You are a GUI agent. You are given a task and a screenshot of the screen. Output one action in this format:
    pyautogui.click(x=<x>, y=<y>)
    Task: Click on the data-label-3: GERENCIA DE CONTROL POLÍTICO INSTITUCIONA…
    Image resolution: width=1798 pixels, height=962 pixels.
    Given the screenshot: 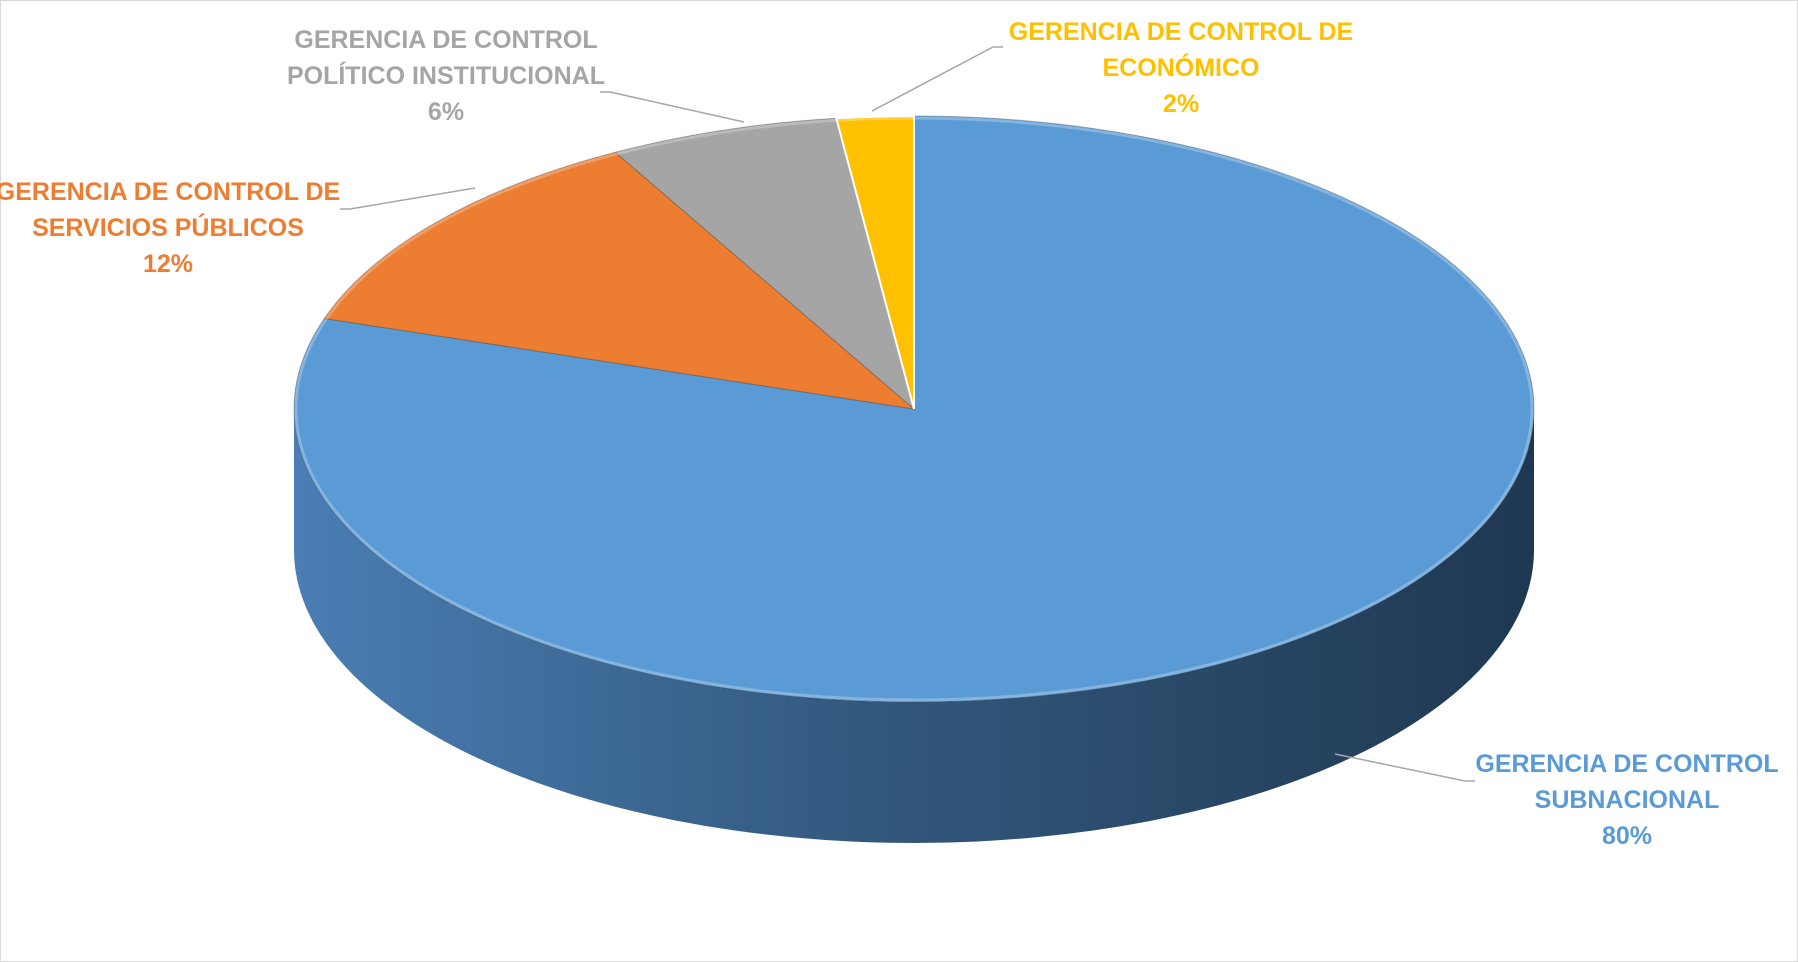 What is the action you would take?
    pyautogui.click(x=446, y=76)
    